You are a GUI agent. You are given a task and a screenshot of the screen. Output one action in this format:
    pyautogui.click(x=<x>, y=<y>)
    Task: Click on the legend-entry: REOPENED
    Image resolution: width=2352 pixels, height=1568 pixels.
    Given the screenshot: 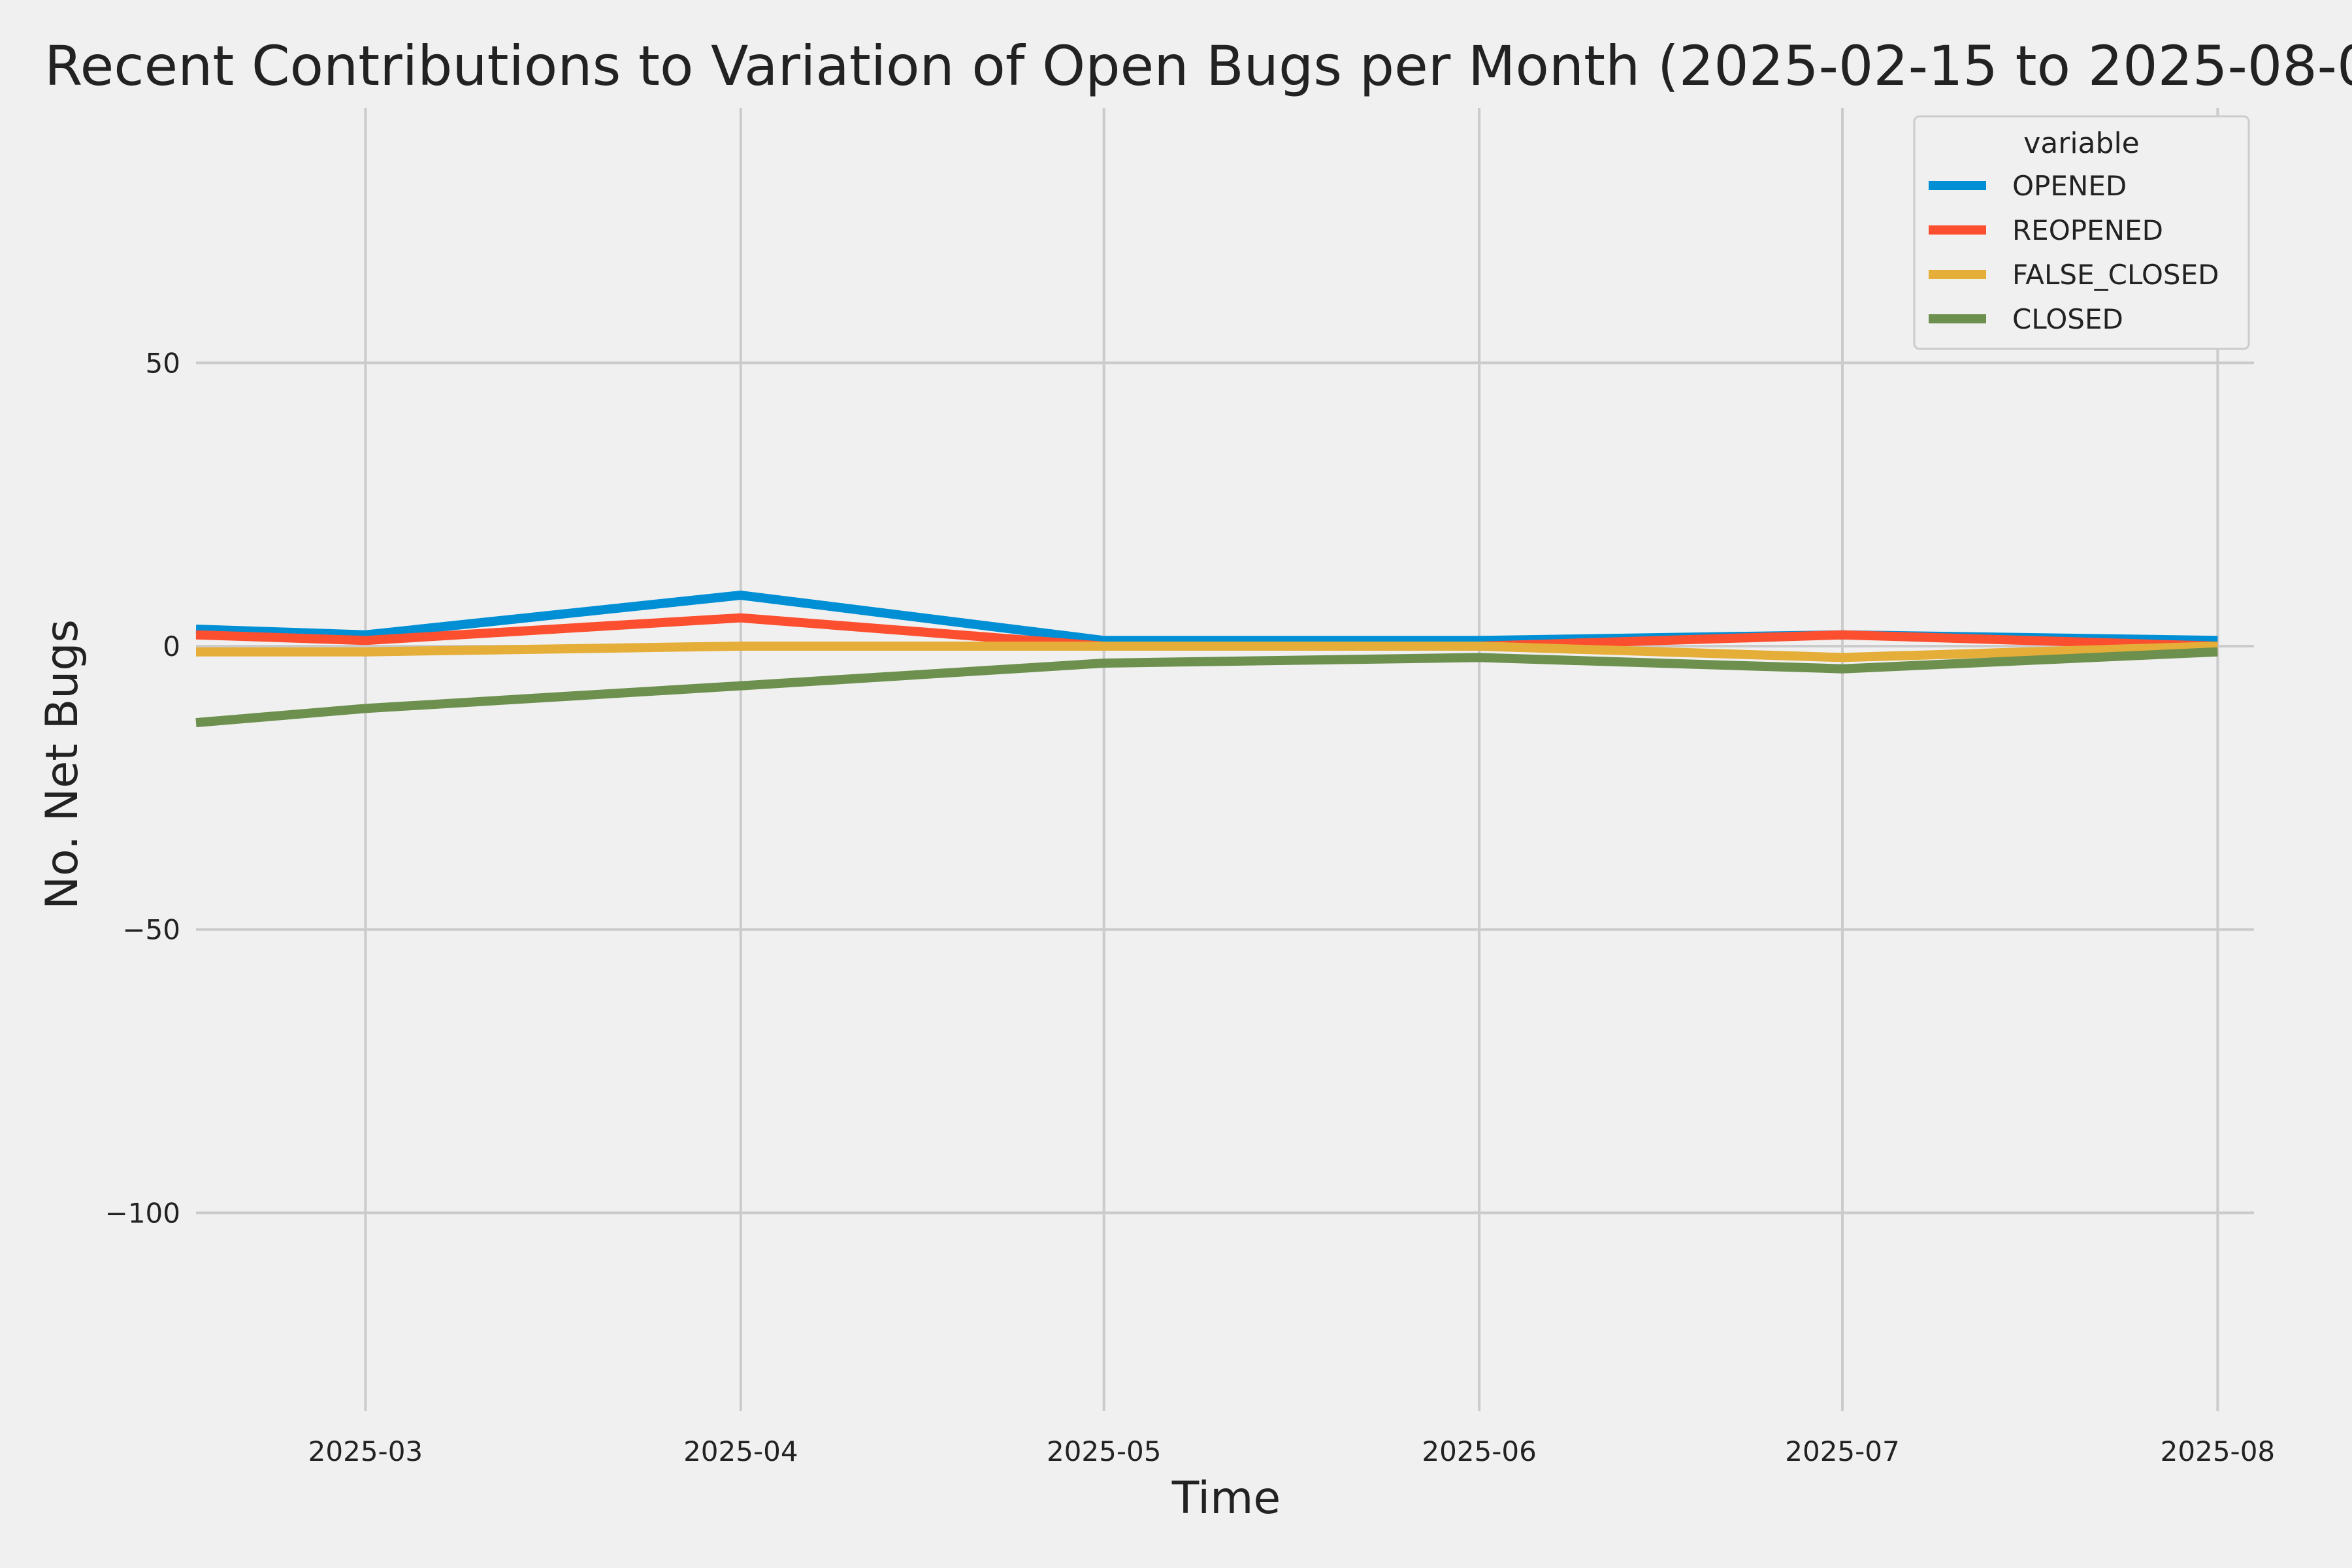 What is the action you would take?
    pyautogui.click(x=2087, y=230)
    